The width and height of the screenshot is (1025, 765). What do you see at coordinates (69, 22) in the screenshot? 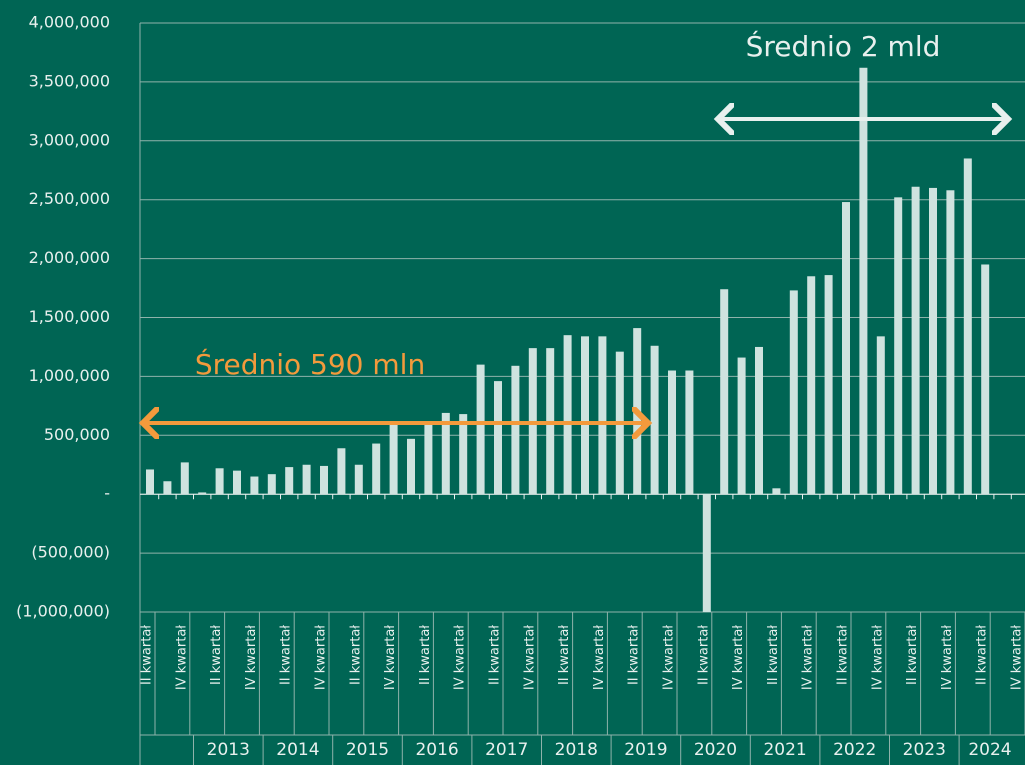
I see `y-tick-label: 4,000,000` at bounding box center [69, 22].